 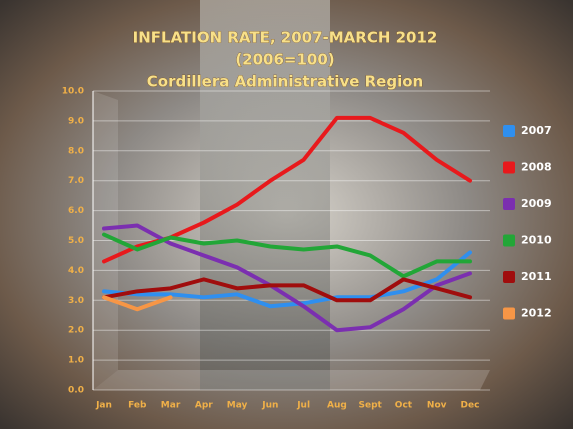 What do you see at coordinates (337, 406) in the screenshot?
I see `x-tick-label: Aug` at bounding box center [337, 406].